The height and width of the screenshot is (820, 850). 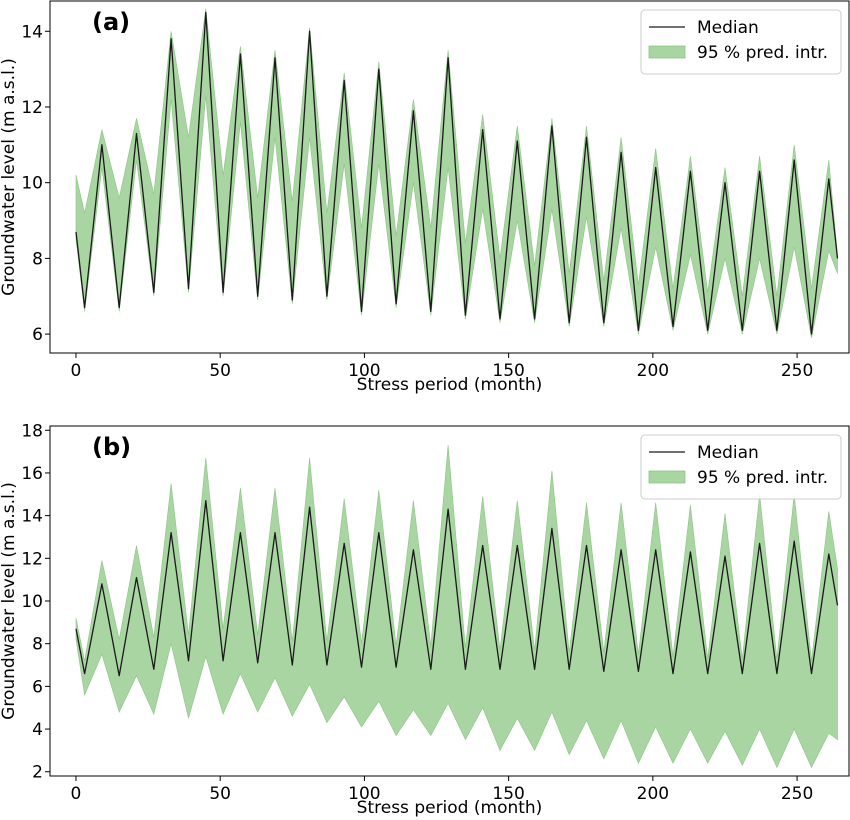 I want to click on y-tick-label: 4, so click(x=37, y=730).